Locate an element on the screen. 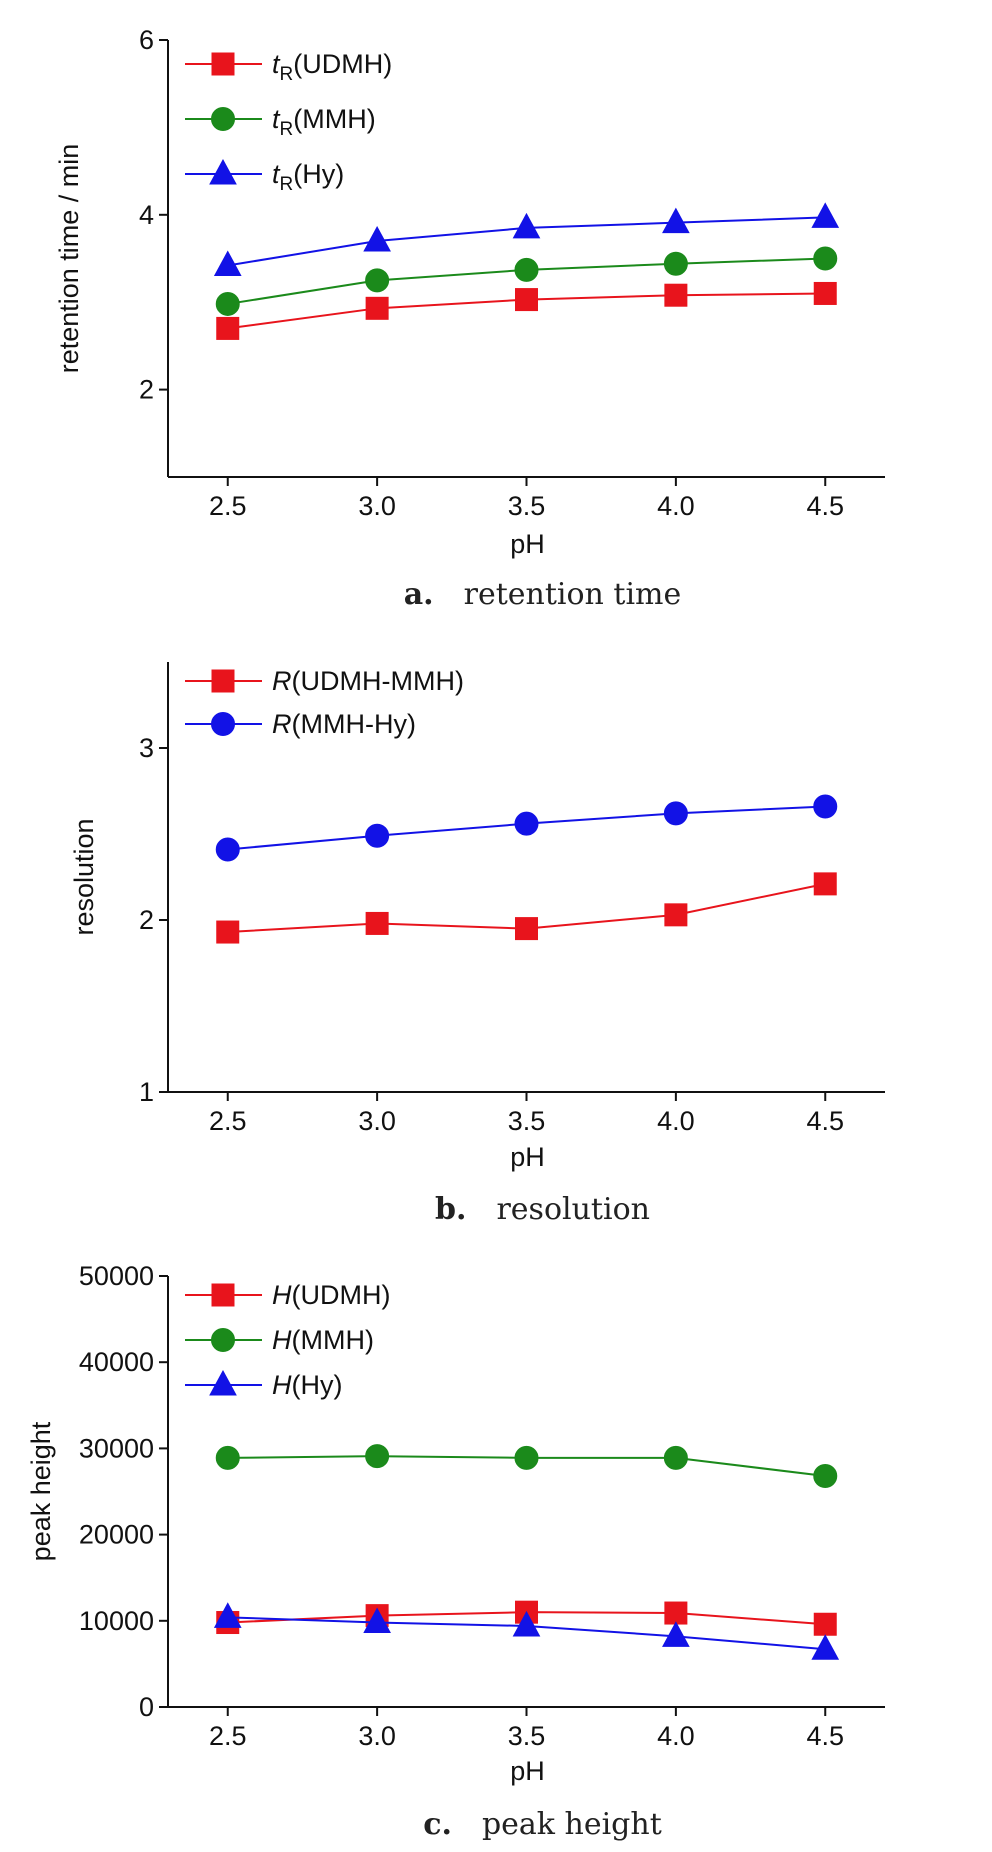 The width and height of the screenshot is (992, 1852). legend-label: R(MMH-Hy) is located at coordinates (344, 724).